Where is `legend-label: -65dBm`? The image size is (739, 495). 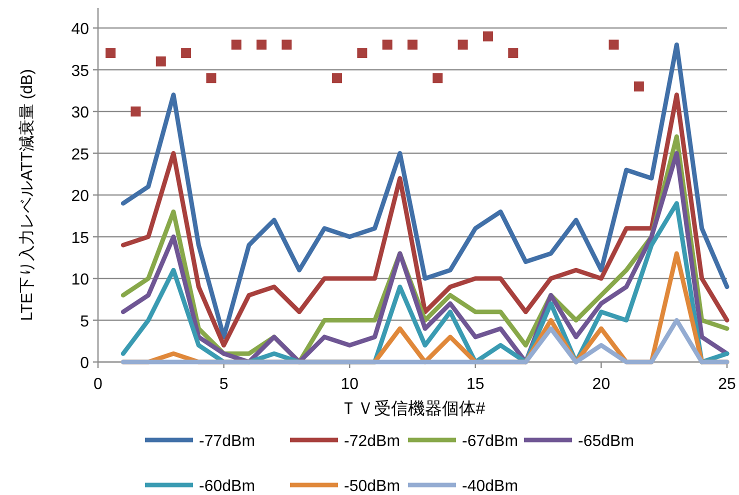 legend-label: -65dBm is located at coordinates (606, 441).